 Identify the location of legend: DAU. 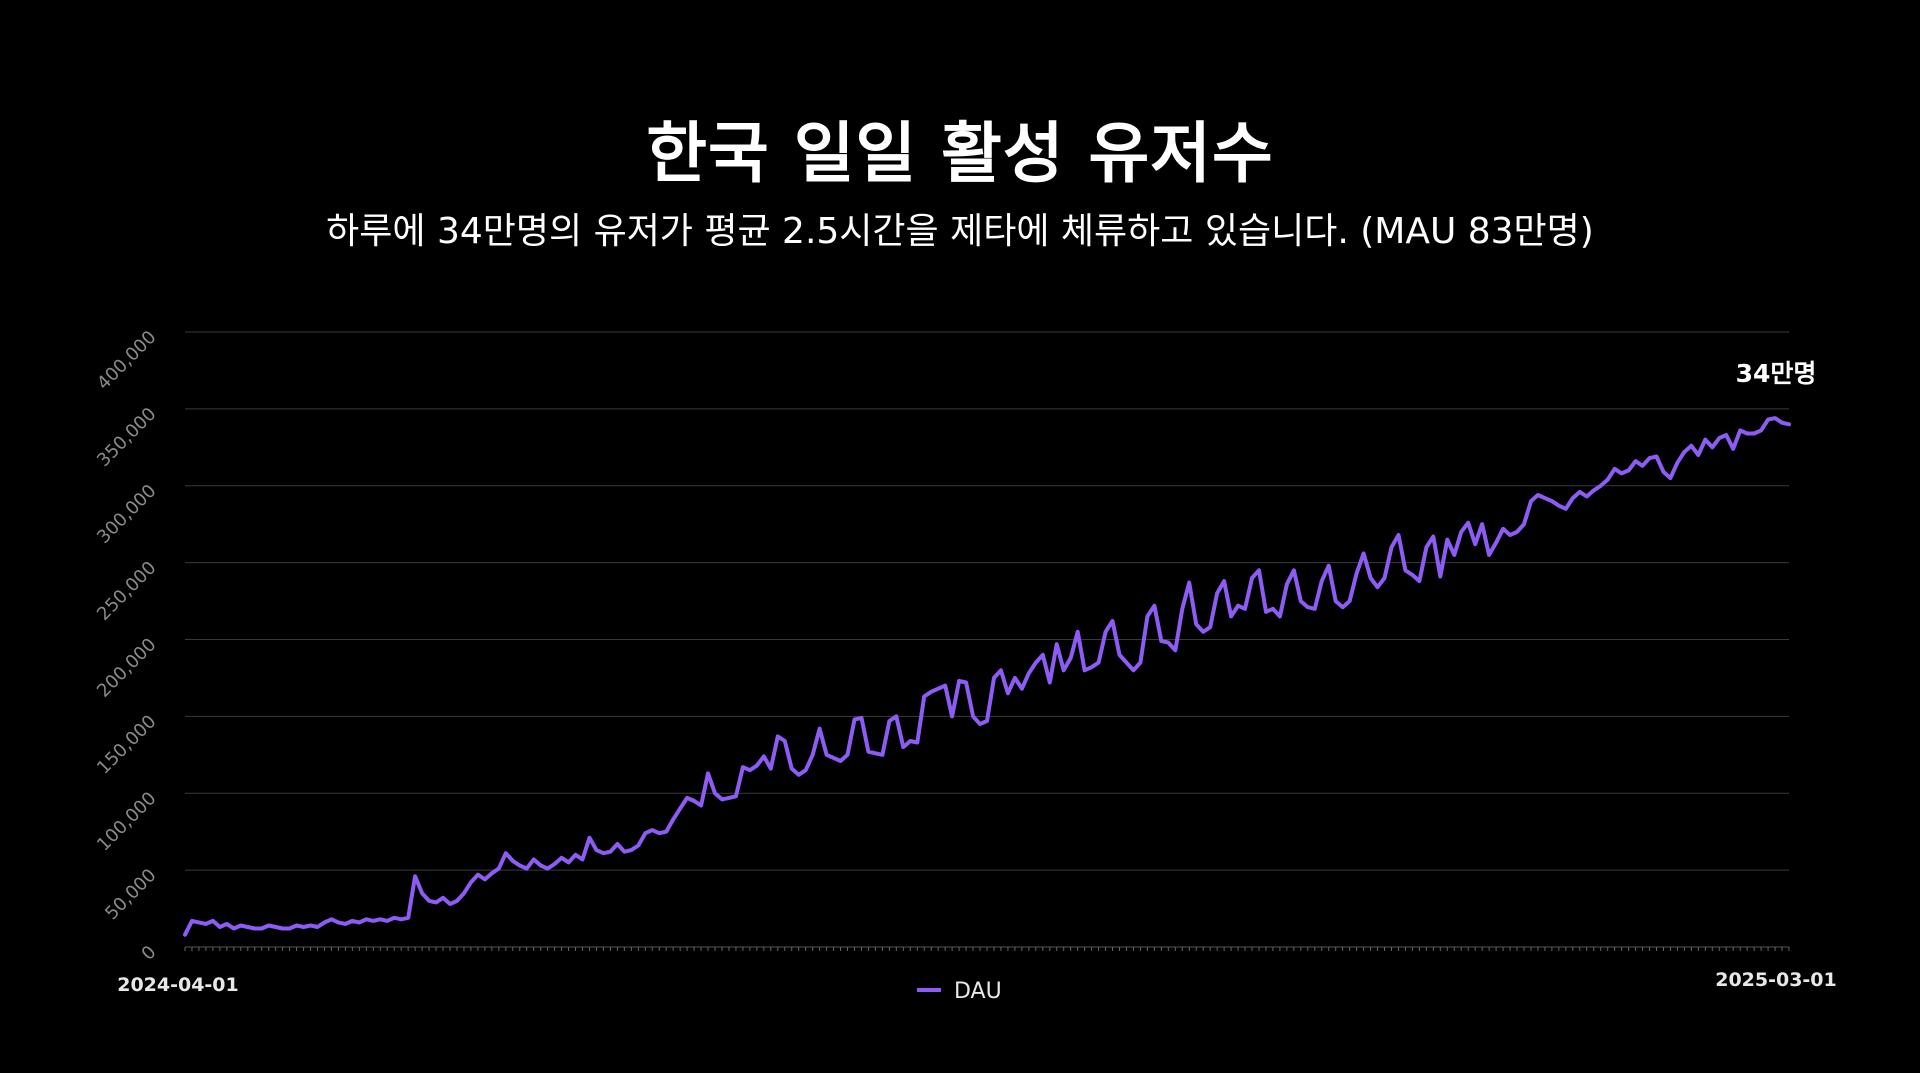
(959, 991).